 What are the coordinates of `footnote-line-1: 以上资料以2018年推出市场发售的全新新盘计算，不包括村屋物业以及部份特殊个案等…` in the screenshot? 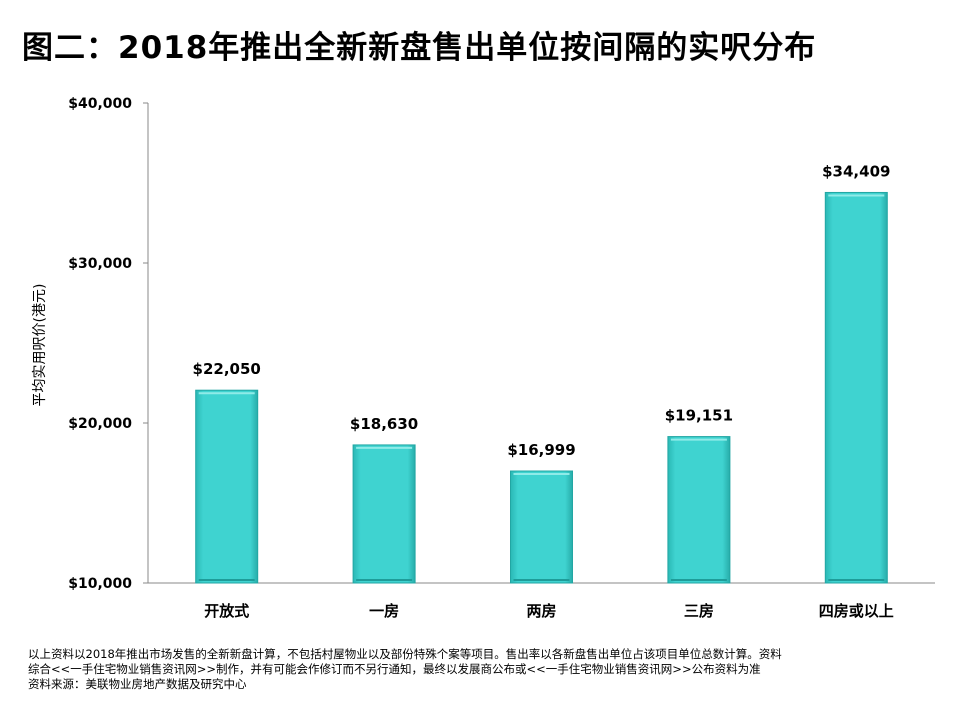 It's located at (405, 654).